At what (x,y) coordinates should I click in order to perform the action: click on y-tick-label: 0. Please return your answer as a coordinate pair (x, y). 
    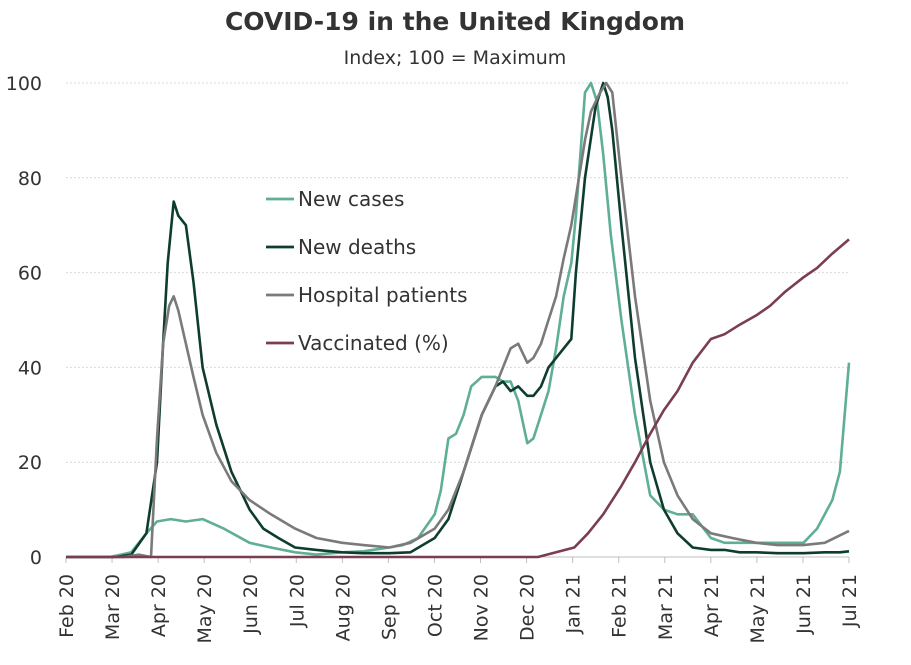
    Looking at the image, I should click on (36, 558).